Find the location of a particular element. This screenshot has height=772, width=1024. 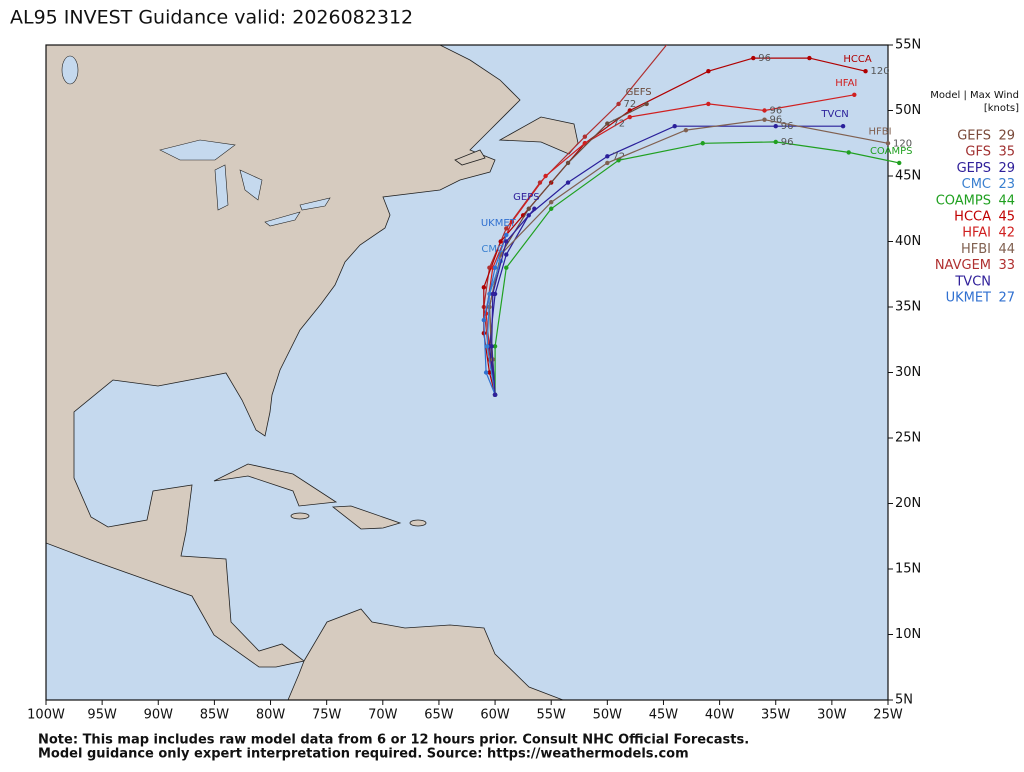

legend-units: [knots] is located at coordinates (1001, 108).